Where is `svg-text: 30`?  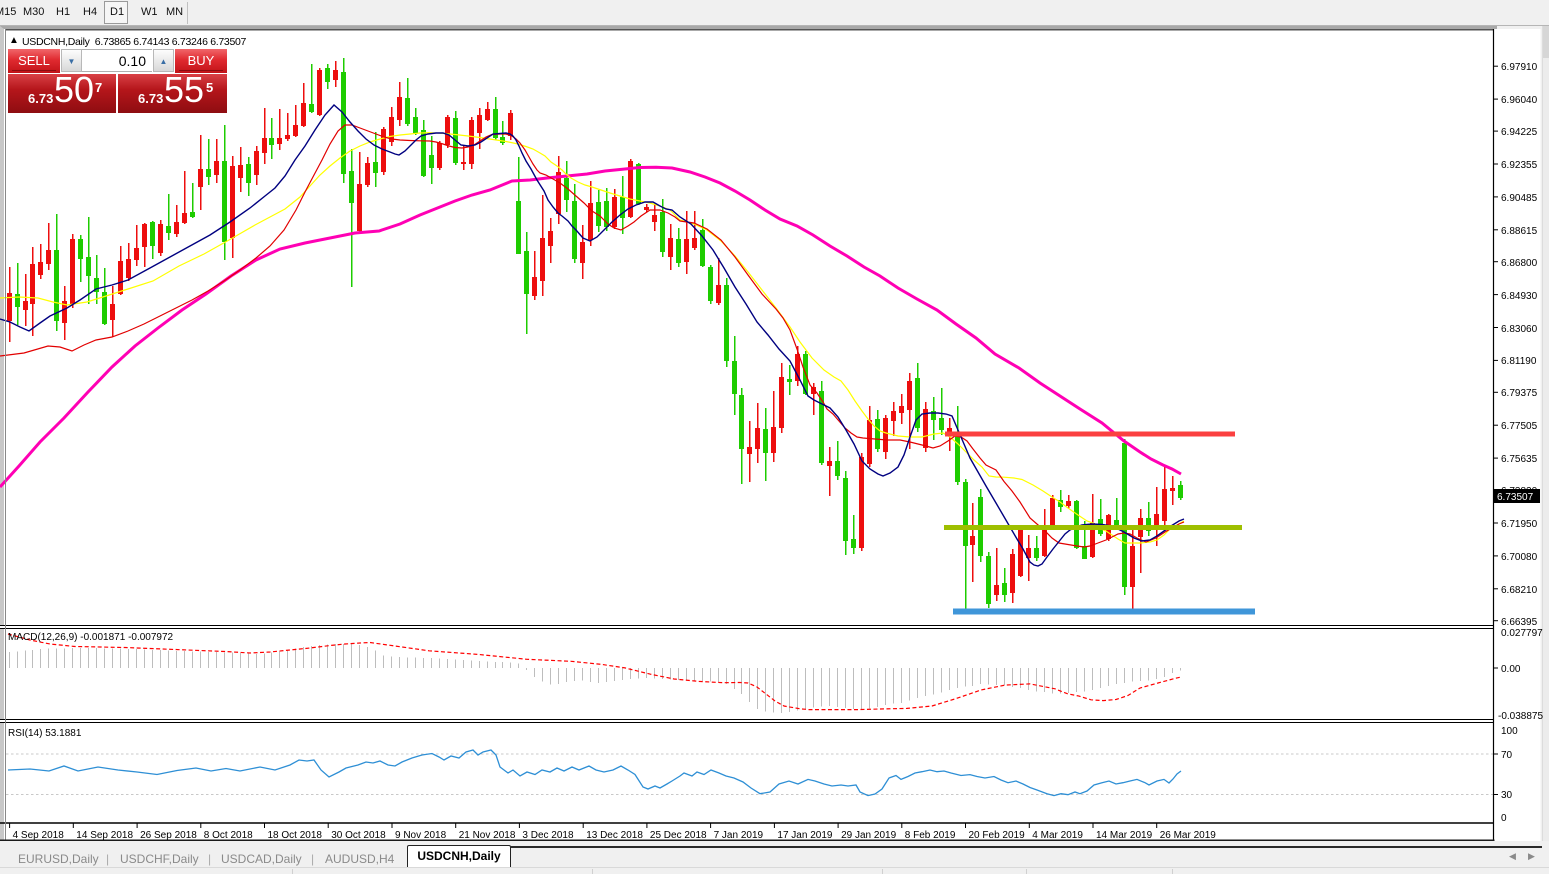 svg-text: 30 is located at coordinates (1507, 795).